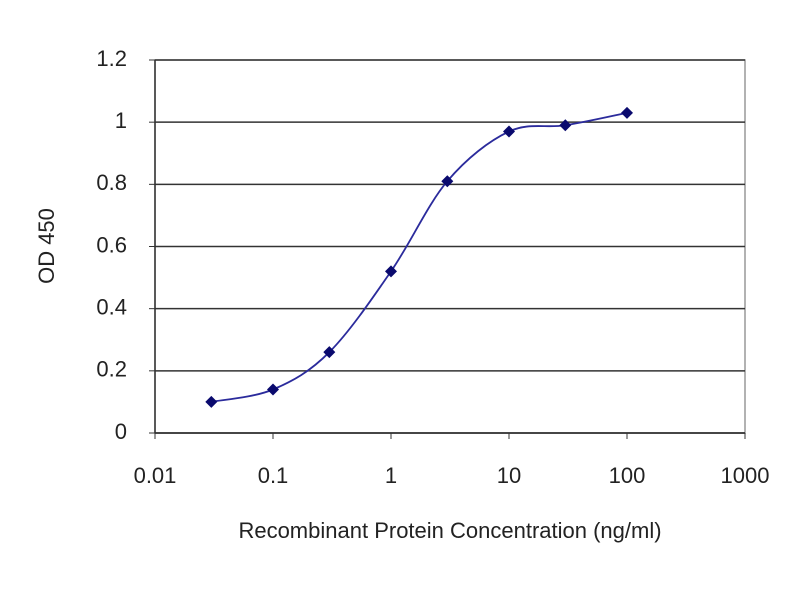 The width and height of the screenshot is (800, 600). I want to click on y-tick-label: 1.2, so click(111, 58).